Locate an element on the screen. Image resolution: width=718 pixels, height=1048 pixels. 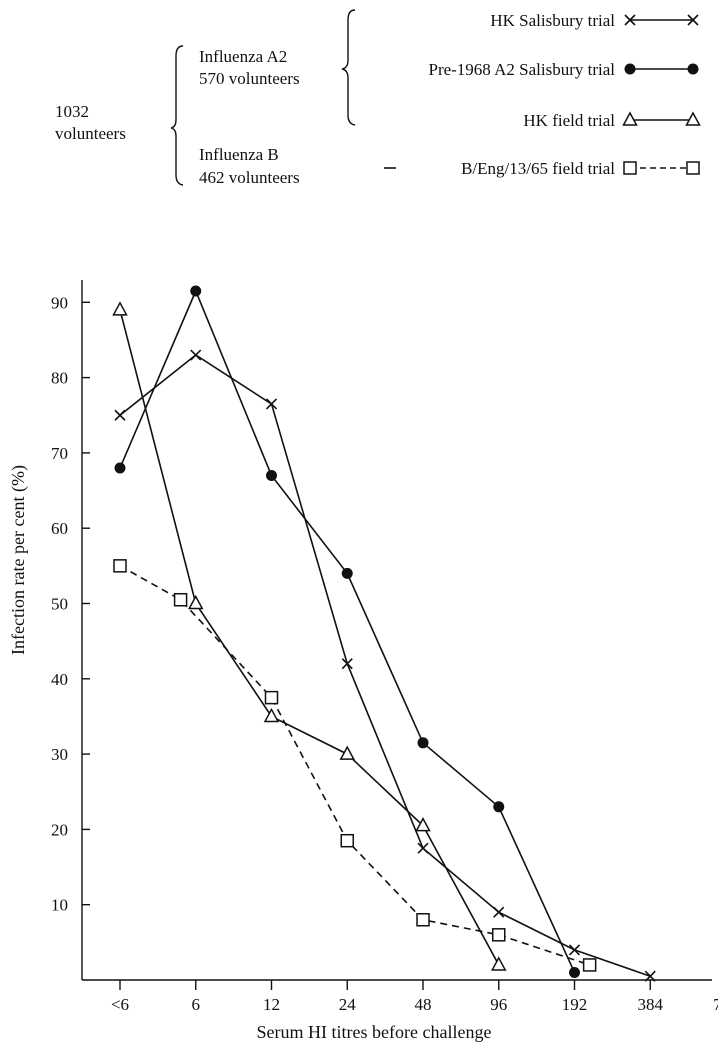
x-tick-label: 384 is located at coordinates (651, 1004).